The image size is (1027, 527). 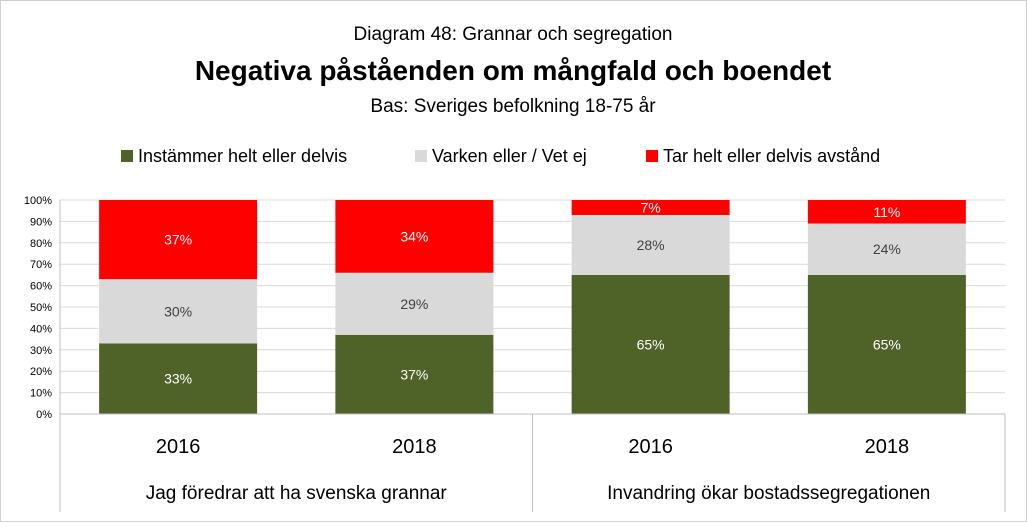 I want to click on data-label: 7%, so click(x=651, y=207).